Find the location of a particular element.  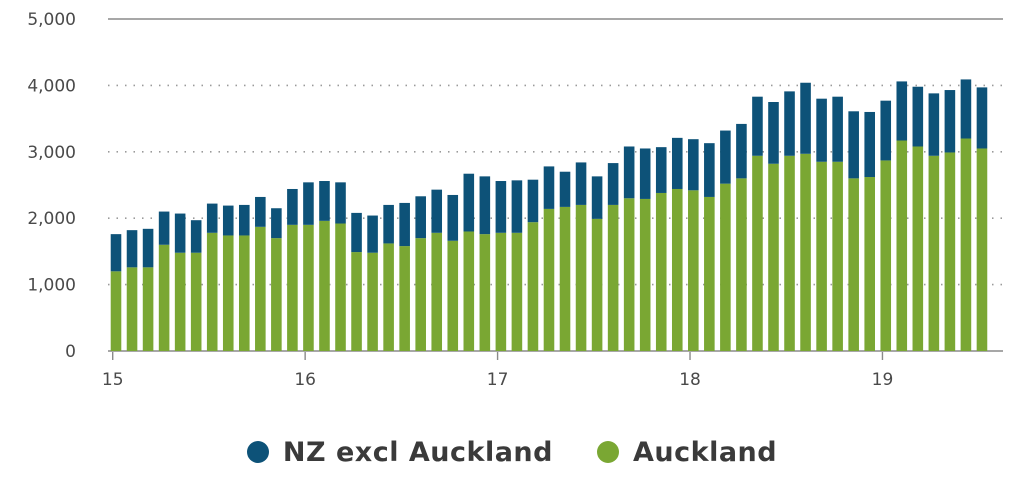

y-axis: 0 1,000 2,000 3,000 4,000 5,000 is located at coordinates (51, 186).